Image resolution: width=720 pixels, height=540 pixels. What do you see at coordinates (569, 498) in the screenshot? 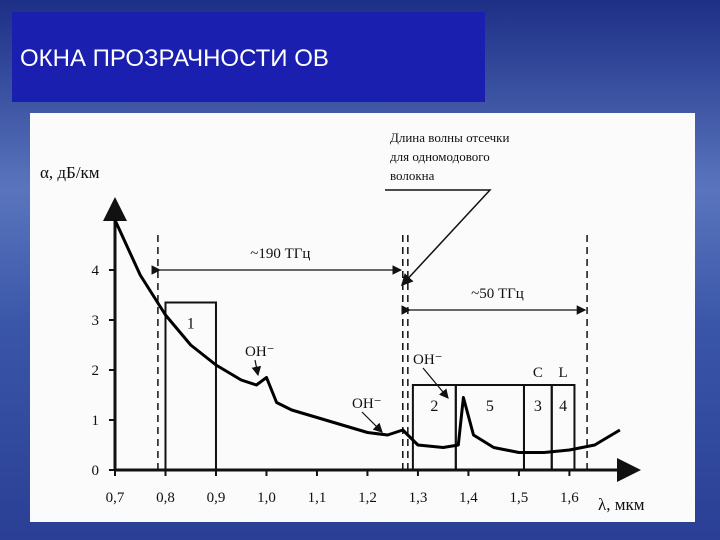
I see `x-tick-label: 1,6` at bounding box center [569, 498].